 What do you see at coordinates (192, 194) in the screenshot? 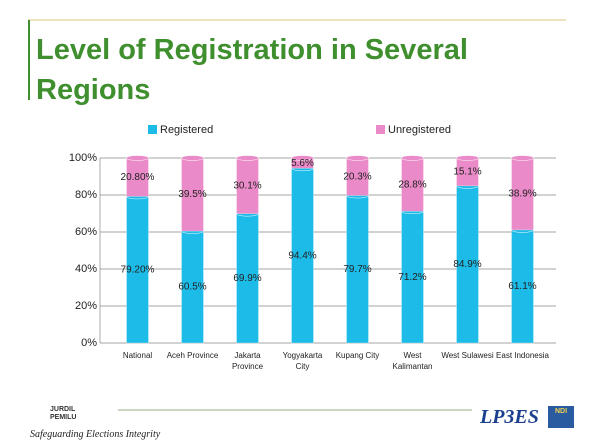
I see `data-label: 39.5%` at bounding box center [192, 194].